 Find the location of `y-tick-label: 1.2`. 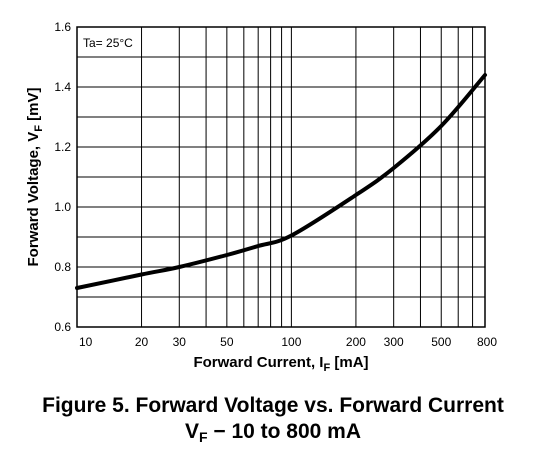

y-tick-label: 1.2 is located at coordinates (62, 147).